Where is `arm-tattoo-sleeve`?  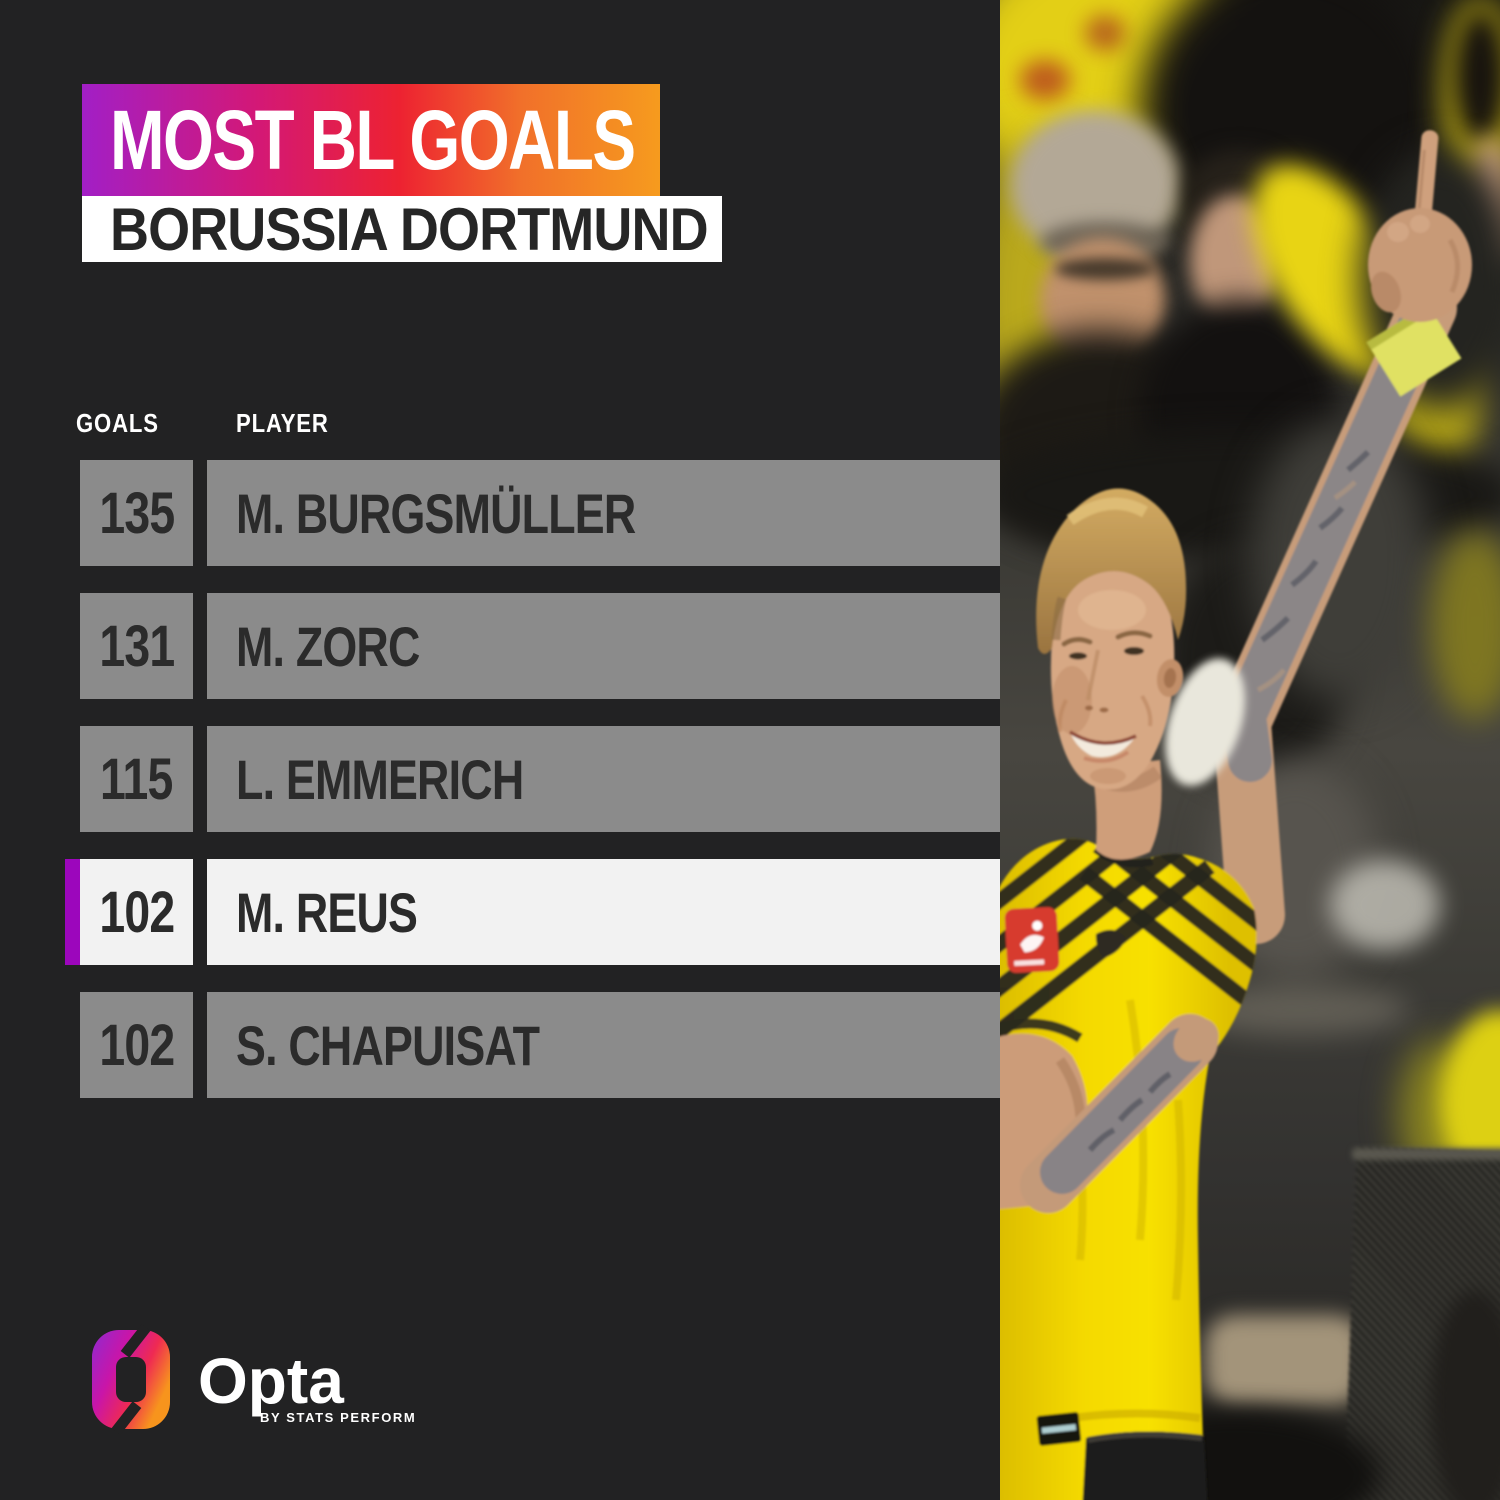 arm-tattoo-sleeve is located at coordinates (1330, 545).